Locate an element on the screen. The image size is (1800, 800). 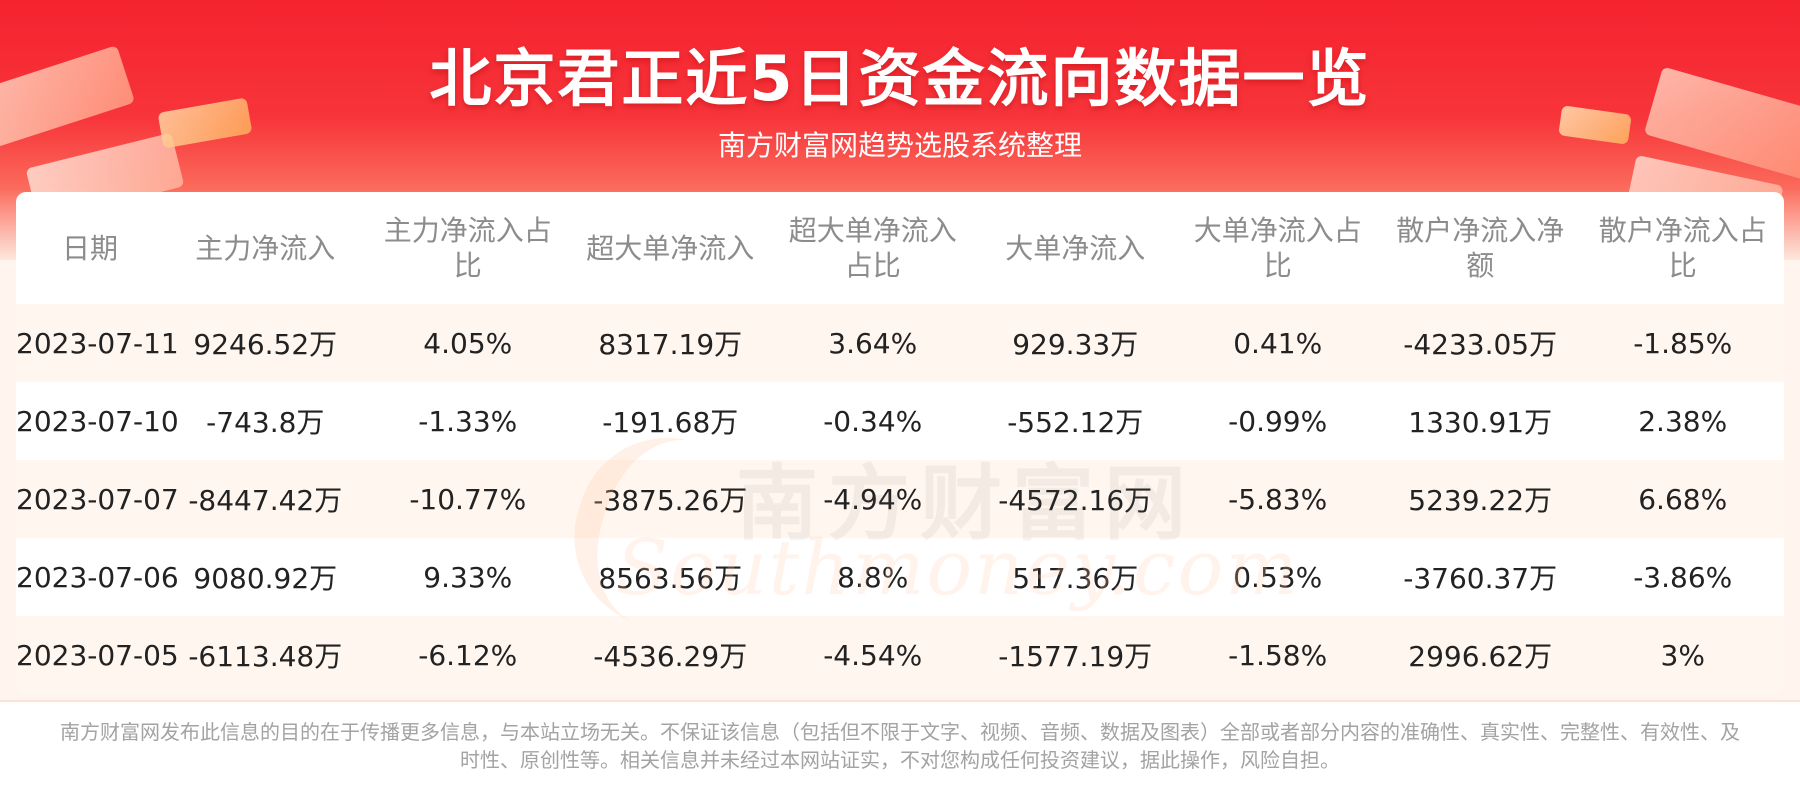
column-header: 超大单净流入占比 is located at coordinates (872, 248).